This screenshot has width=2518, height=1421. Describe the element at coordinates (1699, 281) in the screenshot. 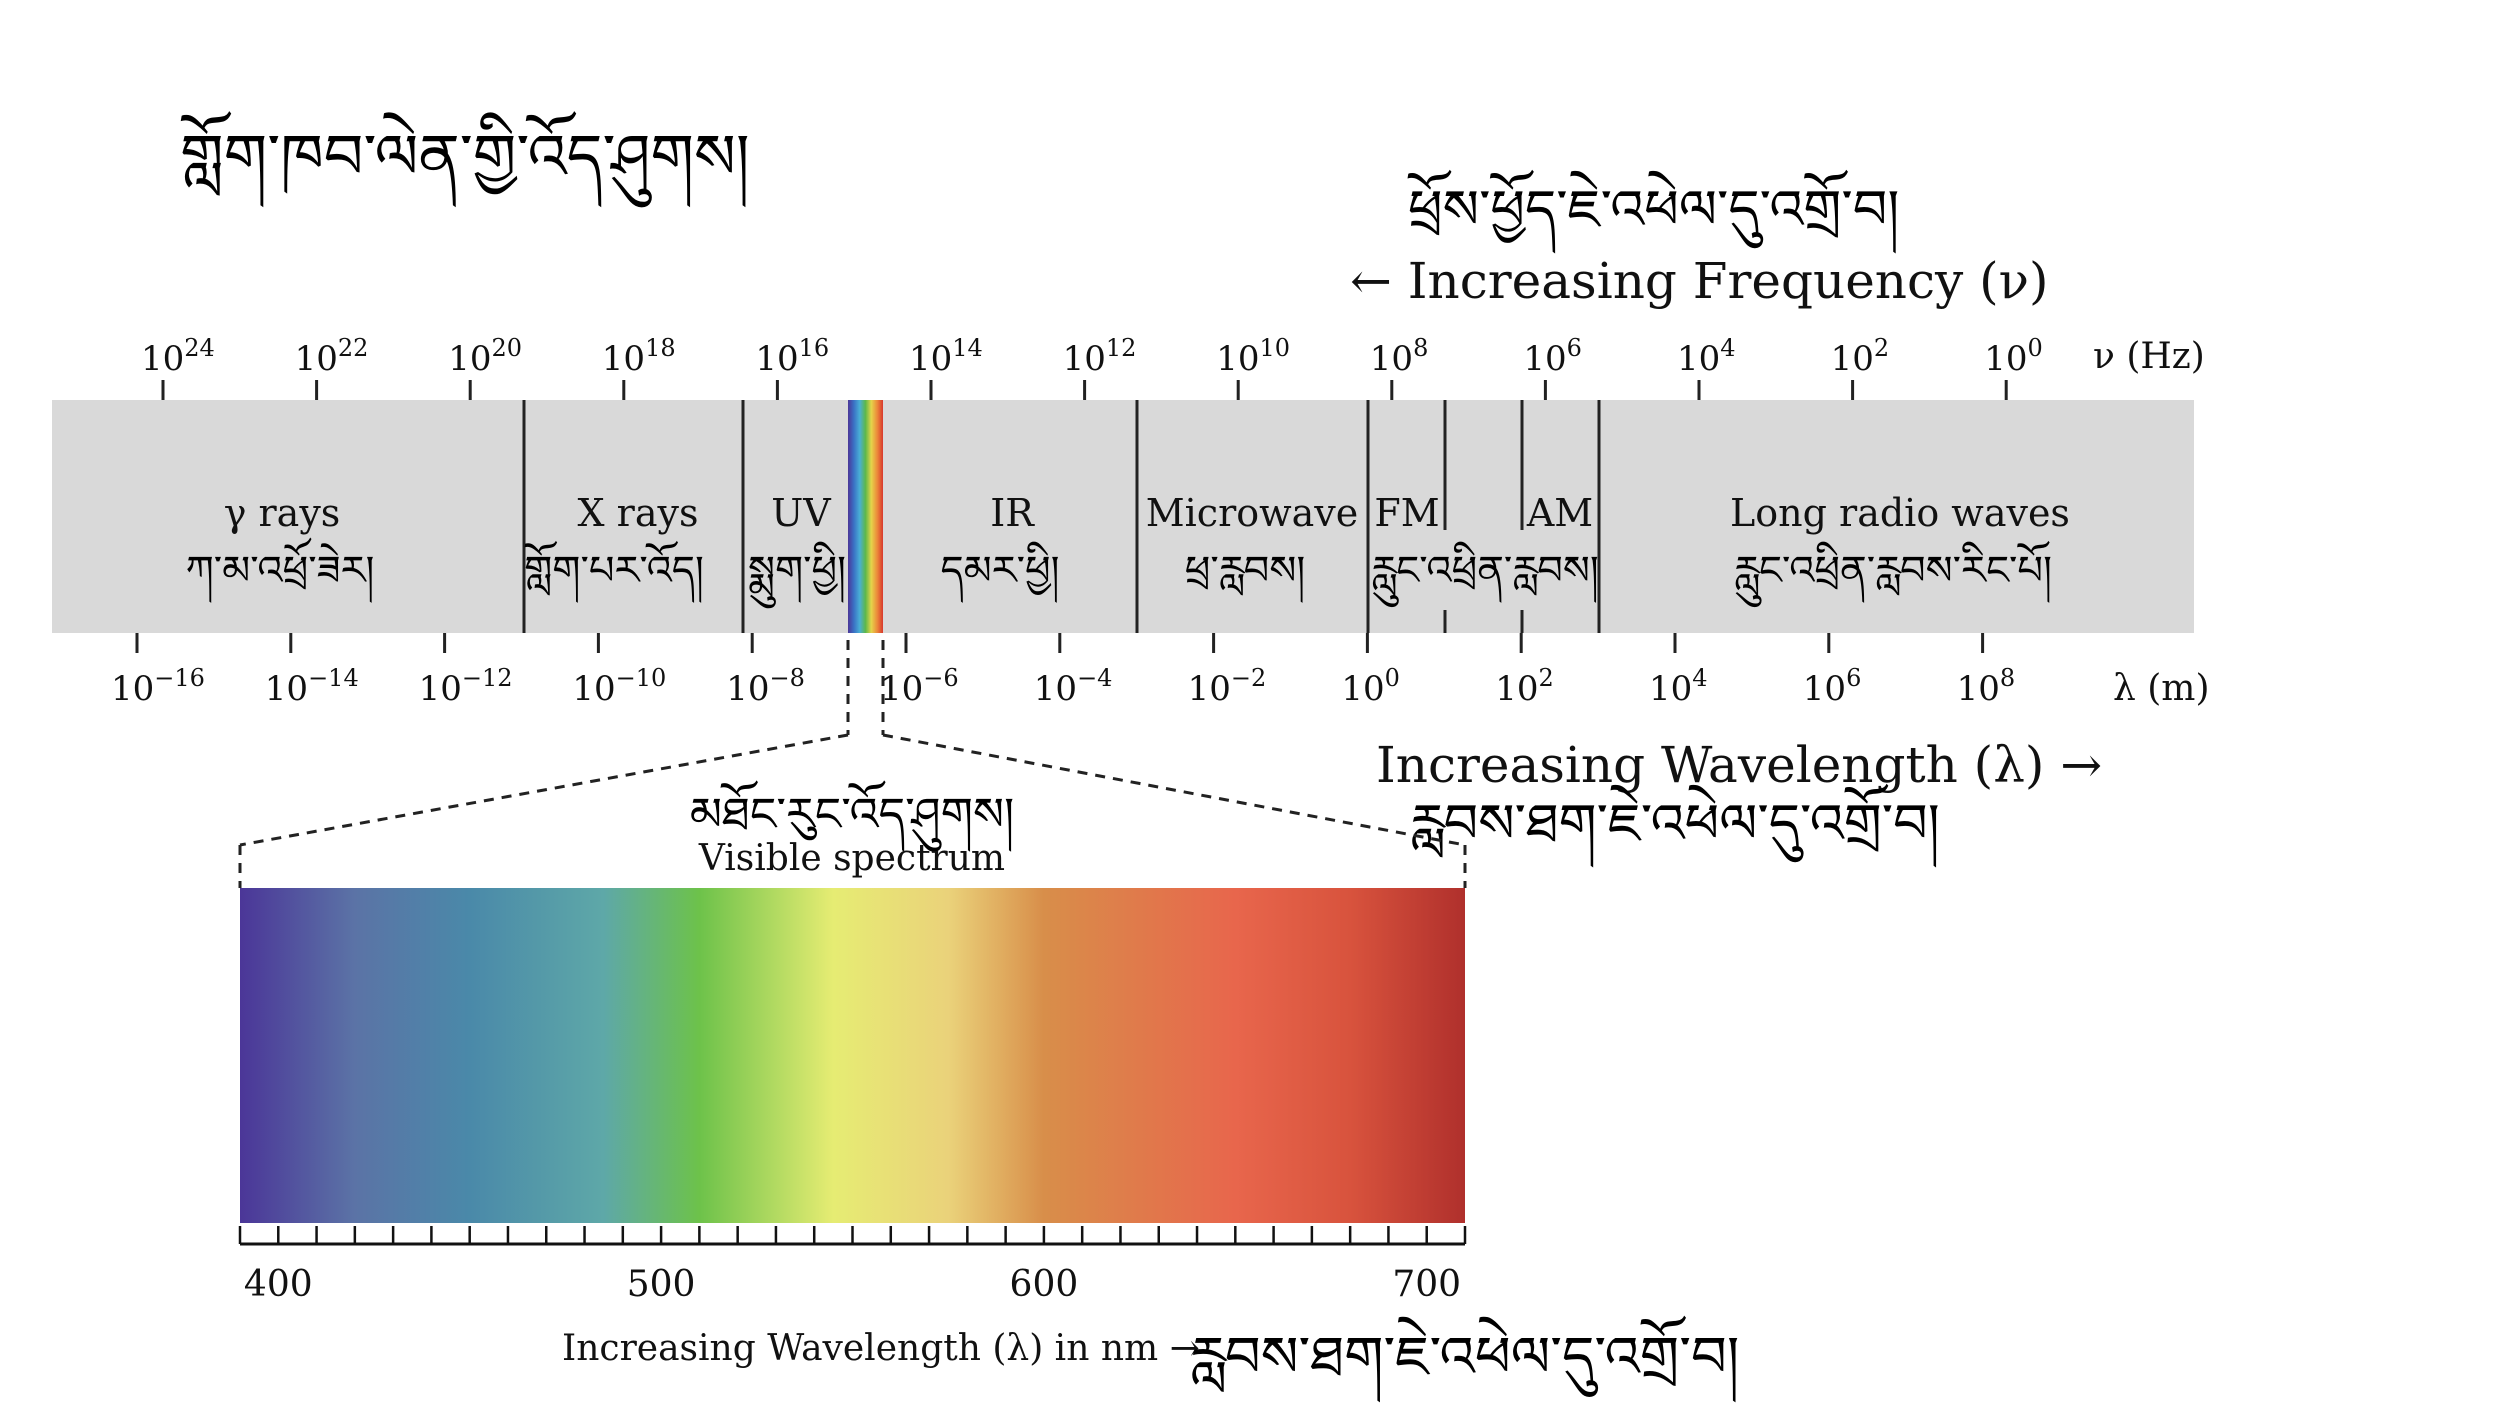

I see `frequency-heading: ← Increasing Frequency (ν)` at that location.